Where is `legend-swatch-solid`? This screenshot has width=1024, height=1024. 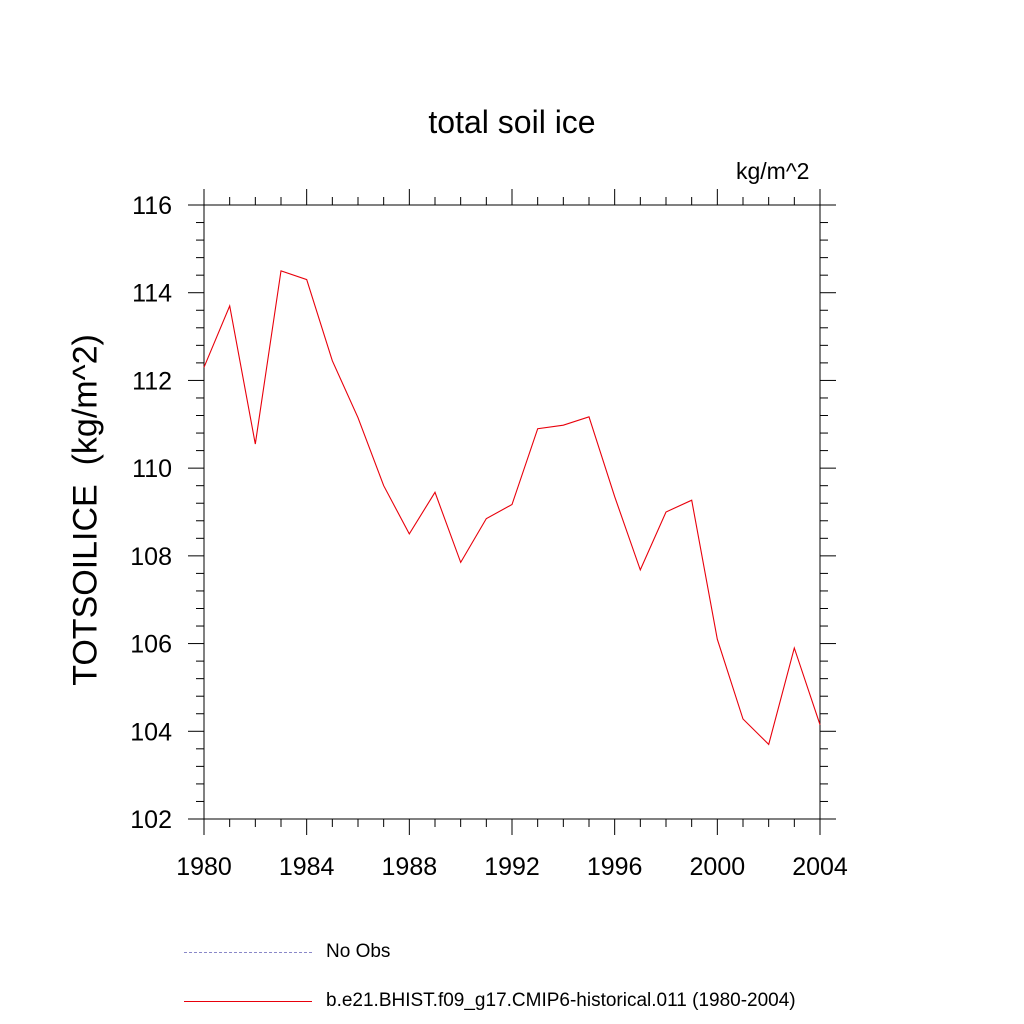 legend-swatch-solid is located at coordinates (248, 1001).